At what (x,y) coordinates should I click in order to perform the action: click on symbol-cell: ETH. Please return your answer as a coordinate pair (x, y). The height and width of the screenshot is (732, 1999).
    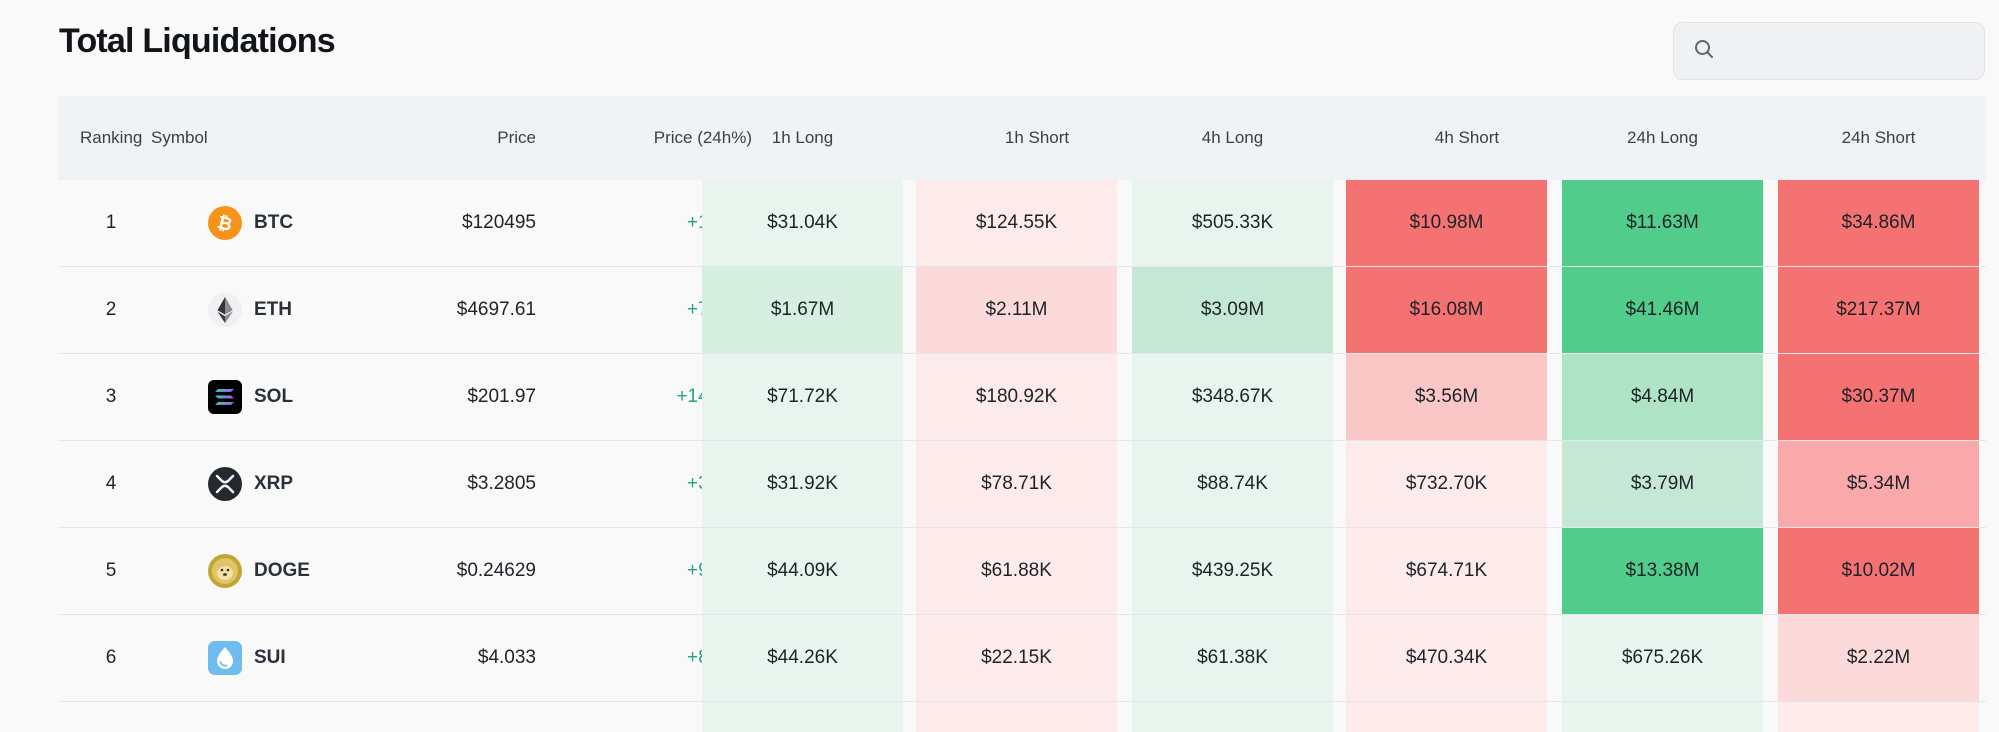
    Looking at the image, I should click on (250, 310).